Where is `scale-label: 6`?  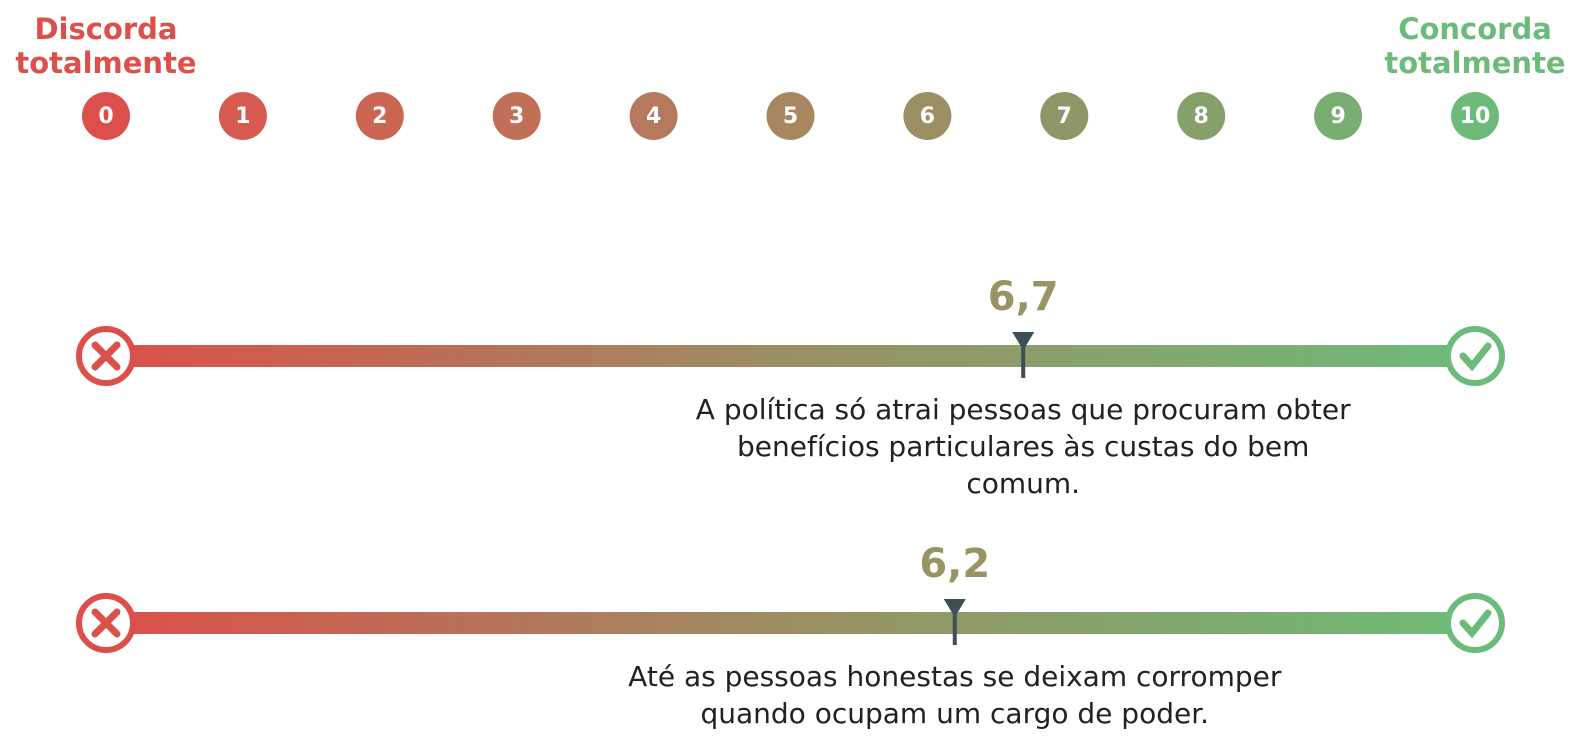 scale-label: 6 is located at coordinates (927, 116).